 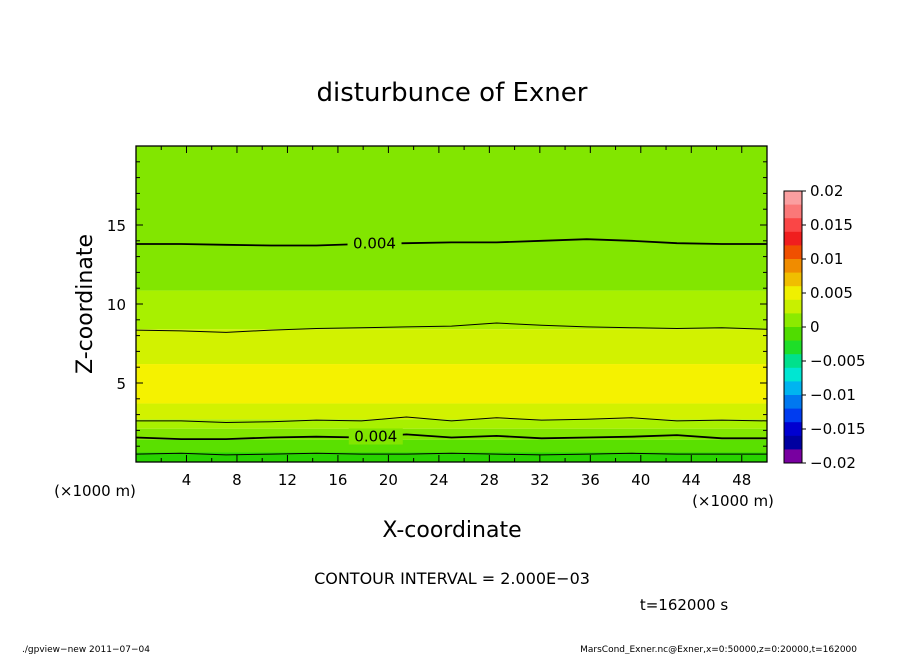 I want to click on footer-left-text: ./gpview−new 2011−07−04, so click(x=86, y=649).